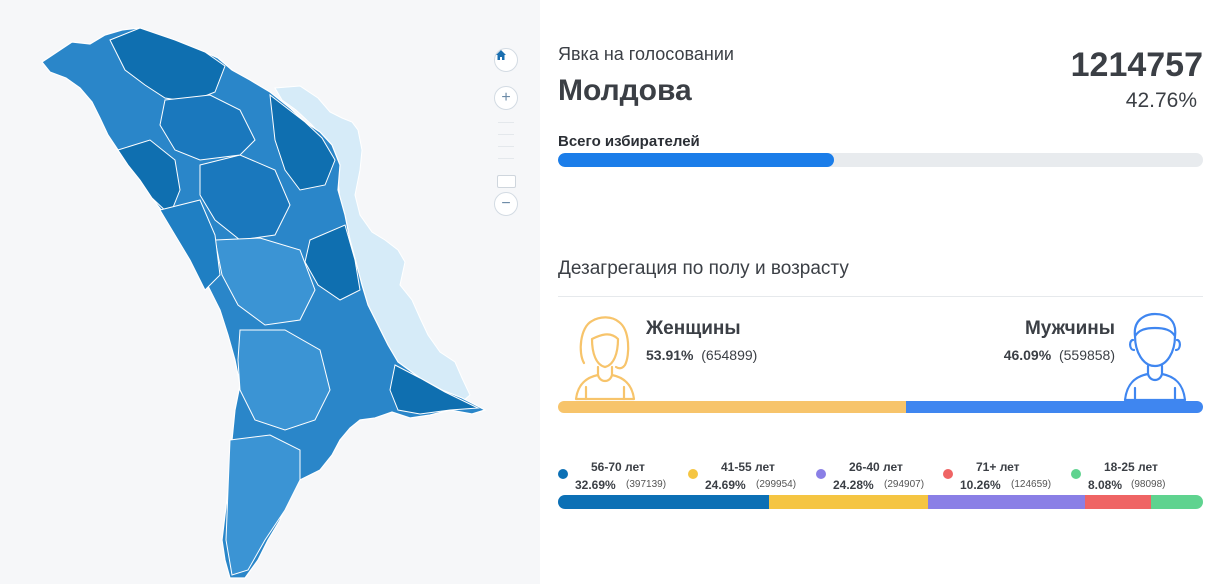 This screenshot has width=1213, height=584. I want to click on section-title: Дезагрегация по полу и возрасту, so click(703, 268).